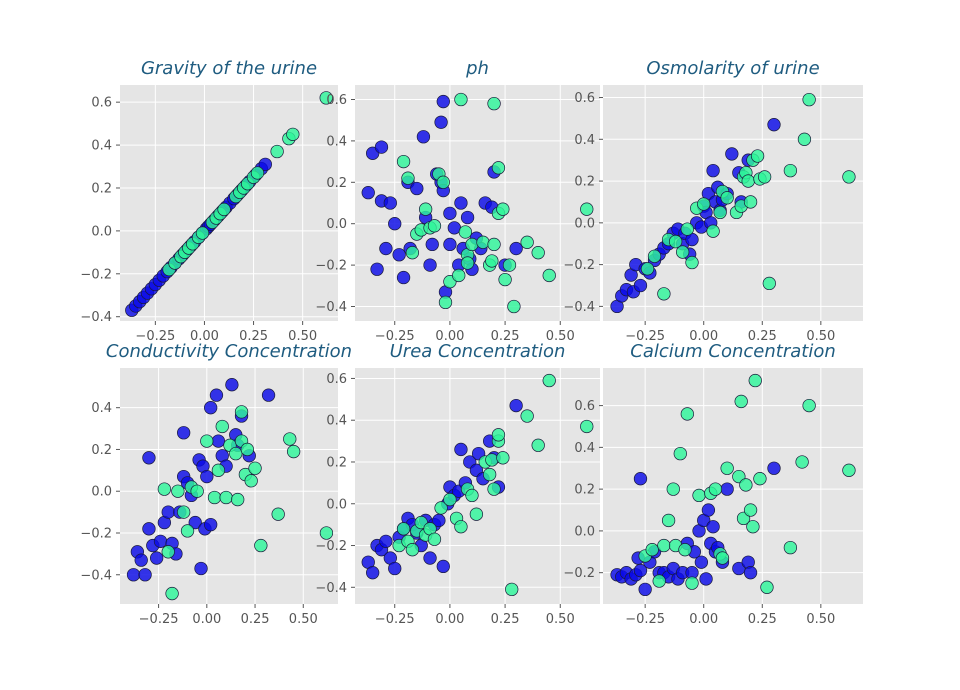  What do you see at coordinates (253, 336) in the screenshot?
I see `x-tick-label: 0.25` at bounding box center [253, 336].